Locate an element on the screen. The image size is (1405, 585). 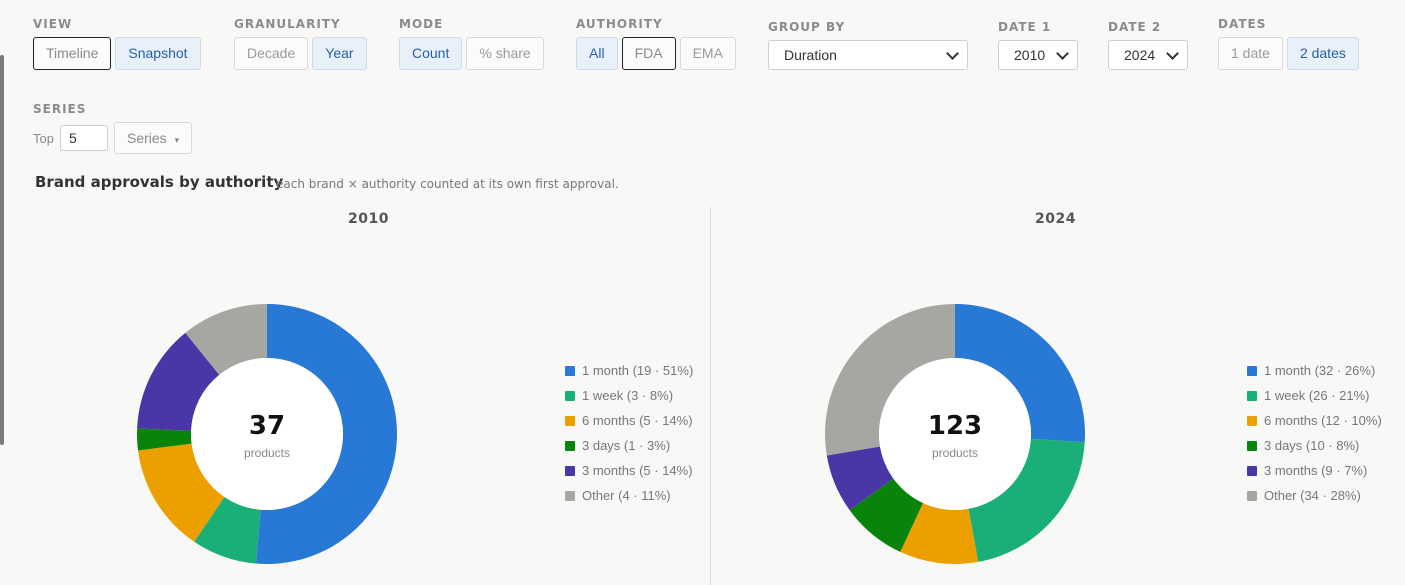
date1-label: DATE 1 is located at coordinates (1025, 27).